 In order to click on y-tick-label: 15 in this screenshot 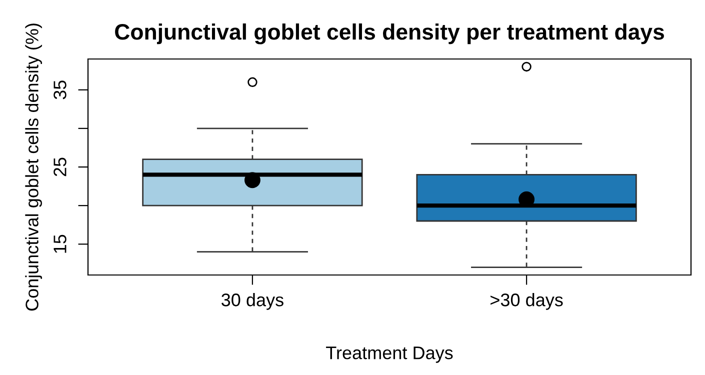, I will do `click(60, 243)`.